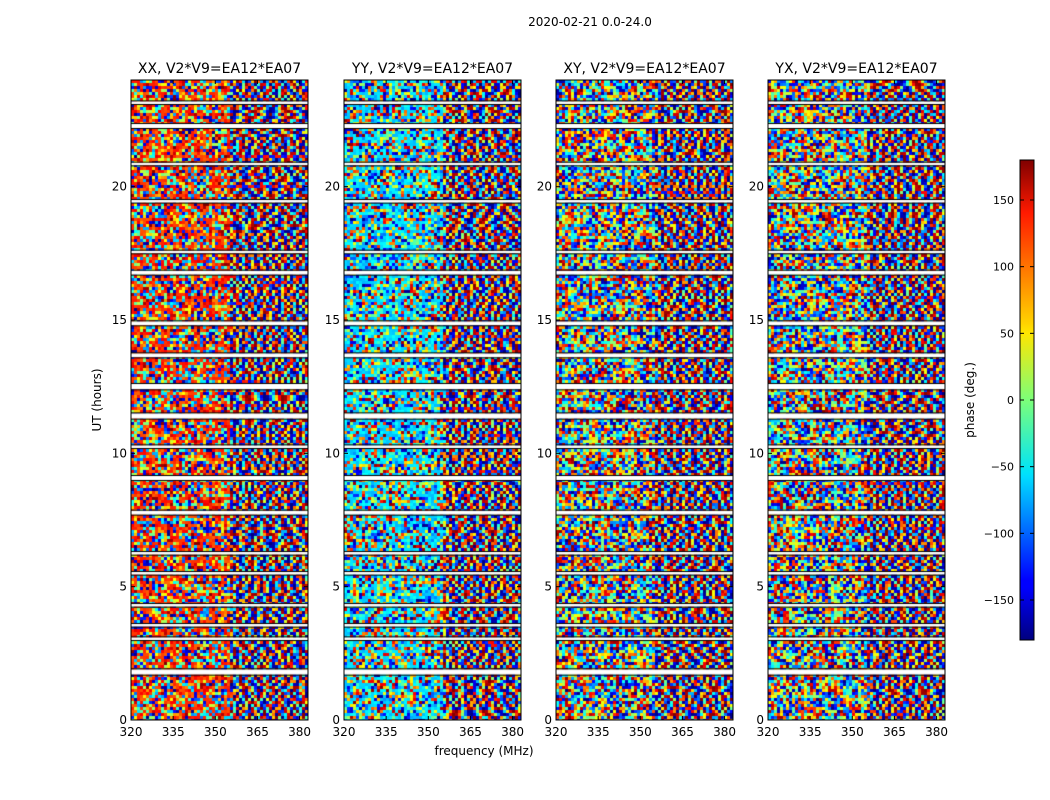  What do you see at coordinates (999, 533) in the screenshot?
I see `colorbar-tick-label: −100` at bounding box center [999, 533].